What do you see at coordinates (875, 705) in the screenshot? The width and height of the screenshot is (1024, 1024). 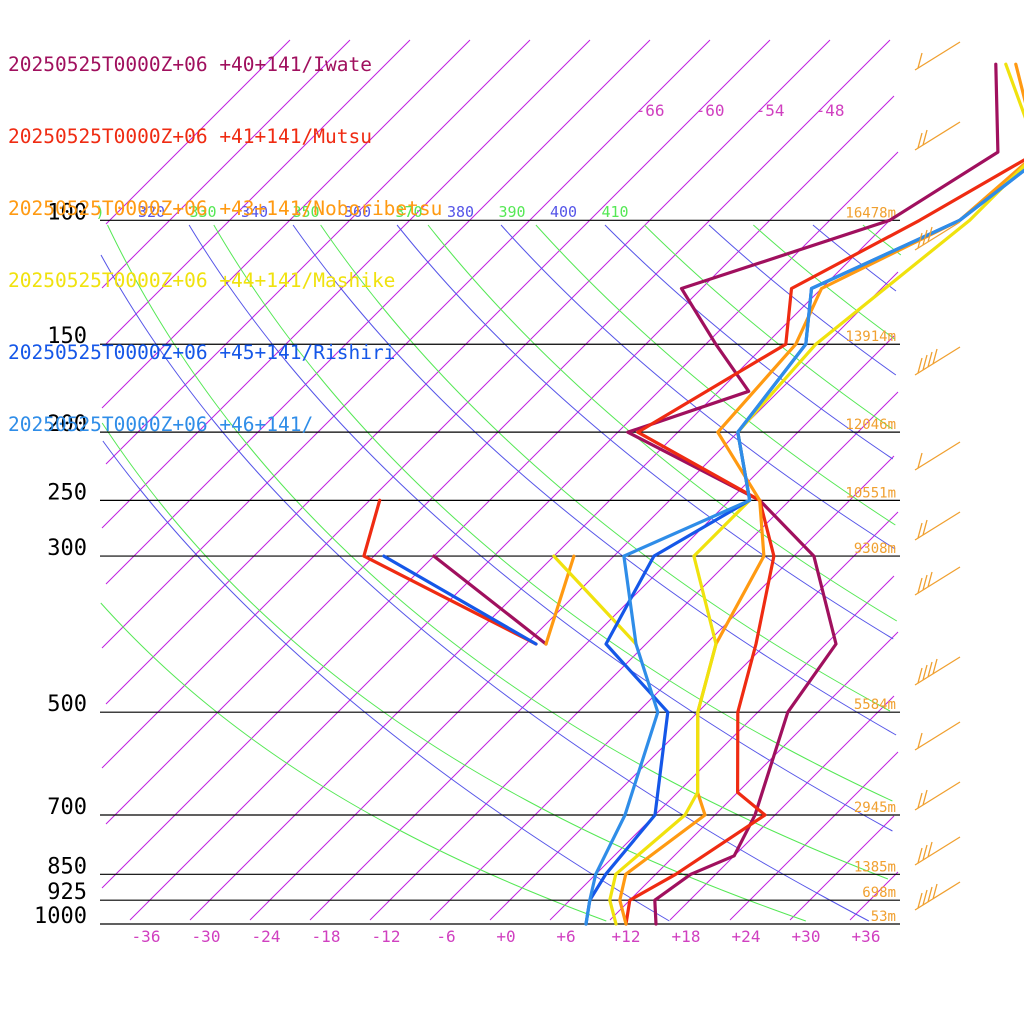 I see `height-label: 5584m` at bounding box center [875, 705].